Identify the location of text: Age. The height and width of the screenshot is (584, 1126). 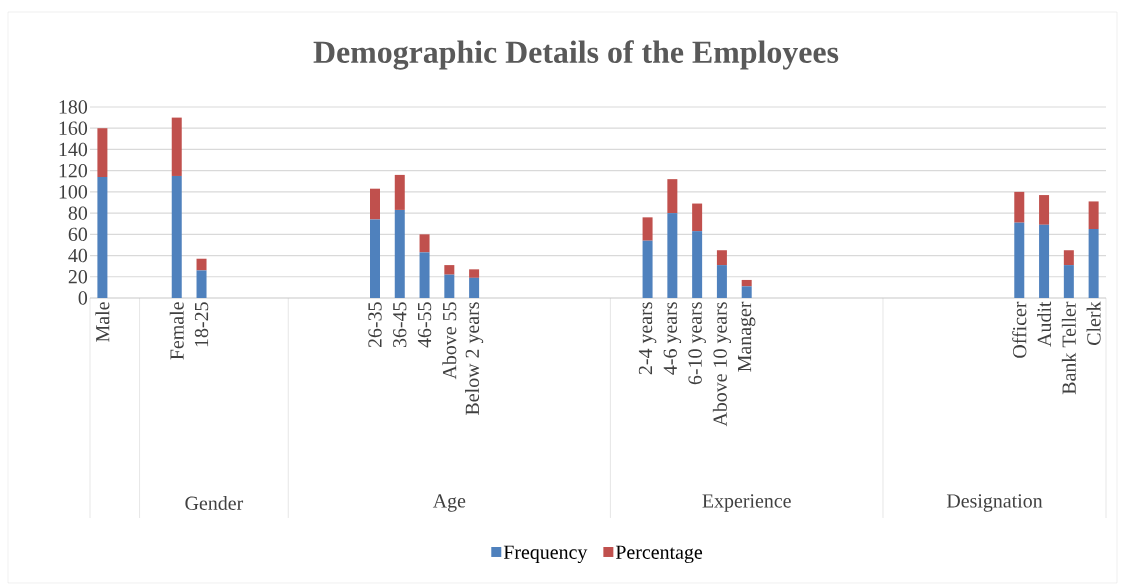
(449, 503).